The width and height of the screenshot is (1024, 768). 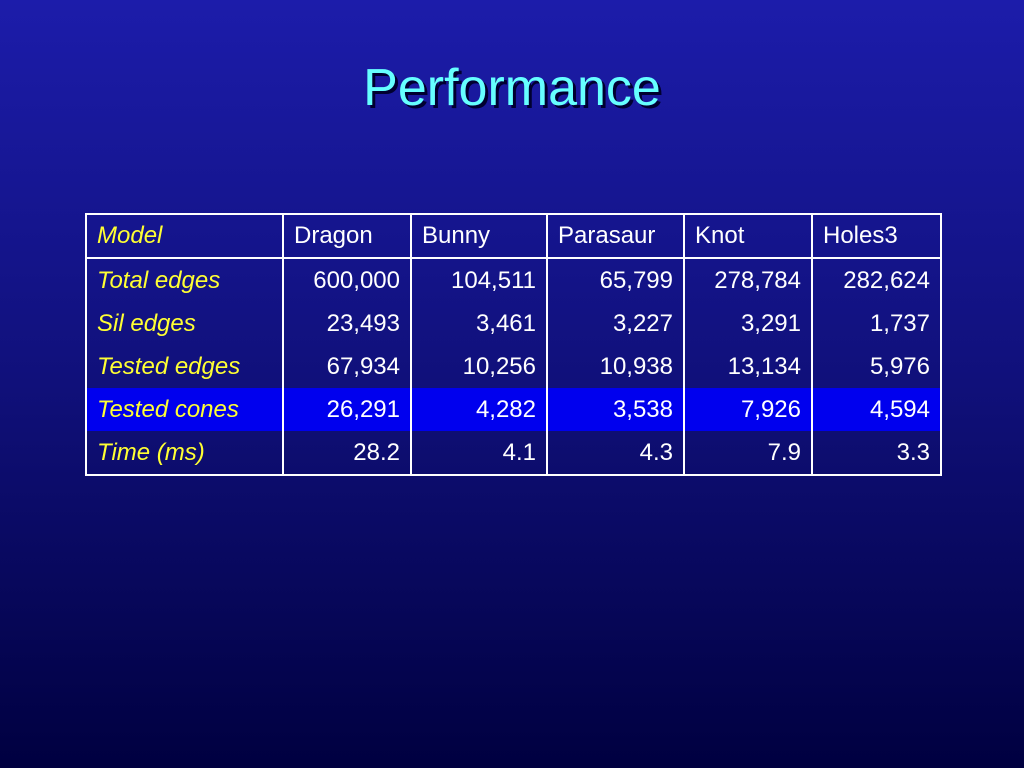 I want to click on table-cell: 3,461, so click(x=479, y=323).